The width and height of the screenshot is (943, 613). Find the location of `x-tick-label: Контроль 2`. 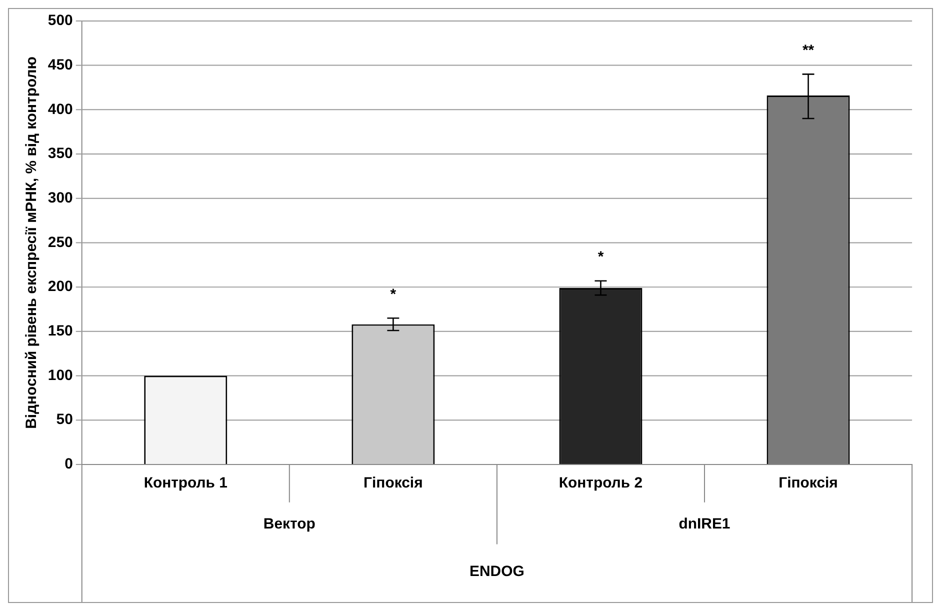

x-tick-label: Контроль 2 is located at coordinates (600, 483).